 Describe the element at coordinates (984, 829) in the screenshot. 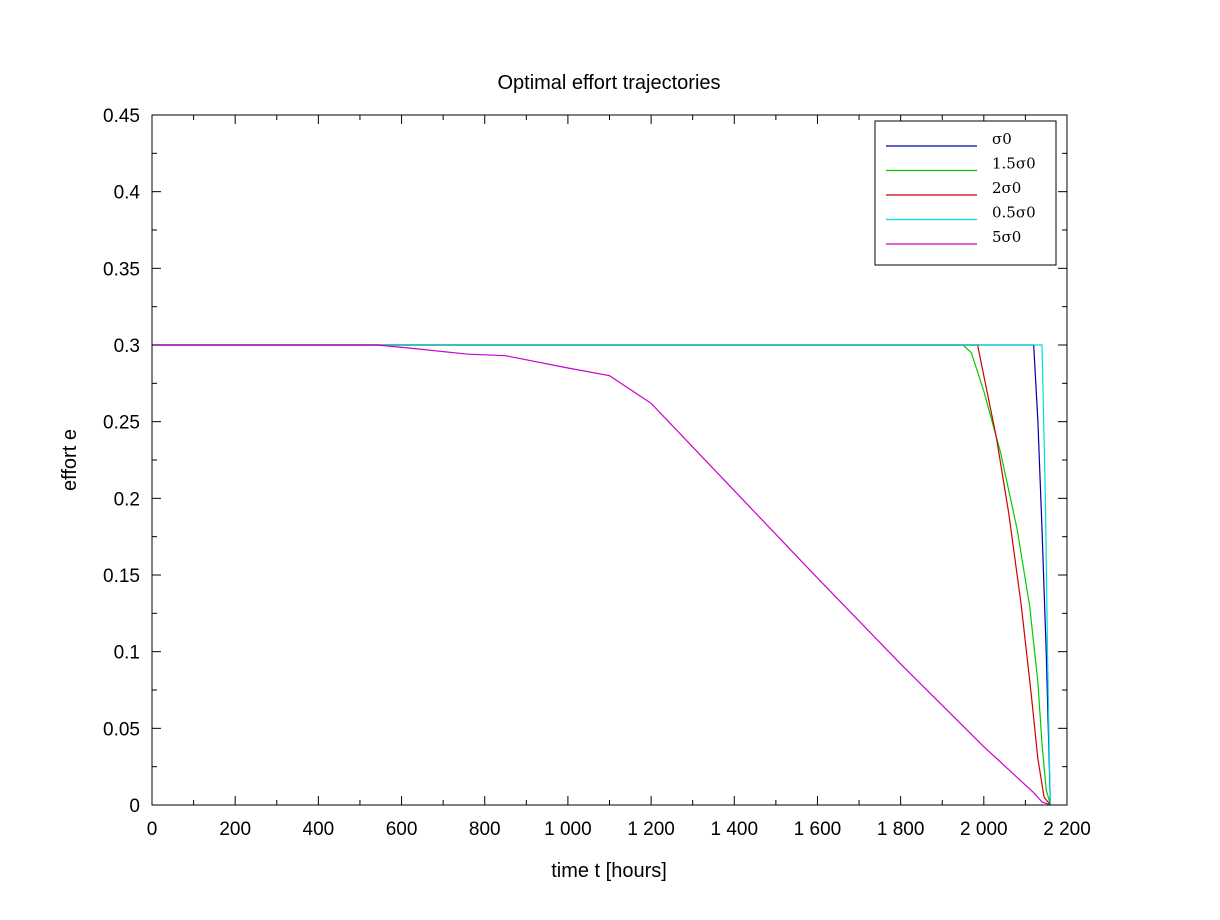

I see `x-tick-label: 2 000` at that location.